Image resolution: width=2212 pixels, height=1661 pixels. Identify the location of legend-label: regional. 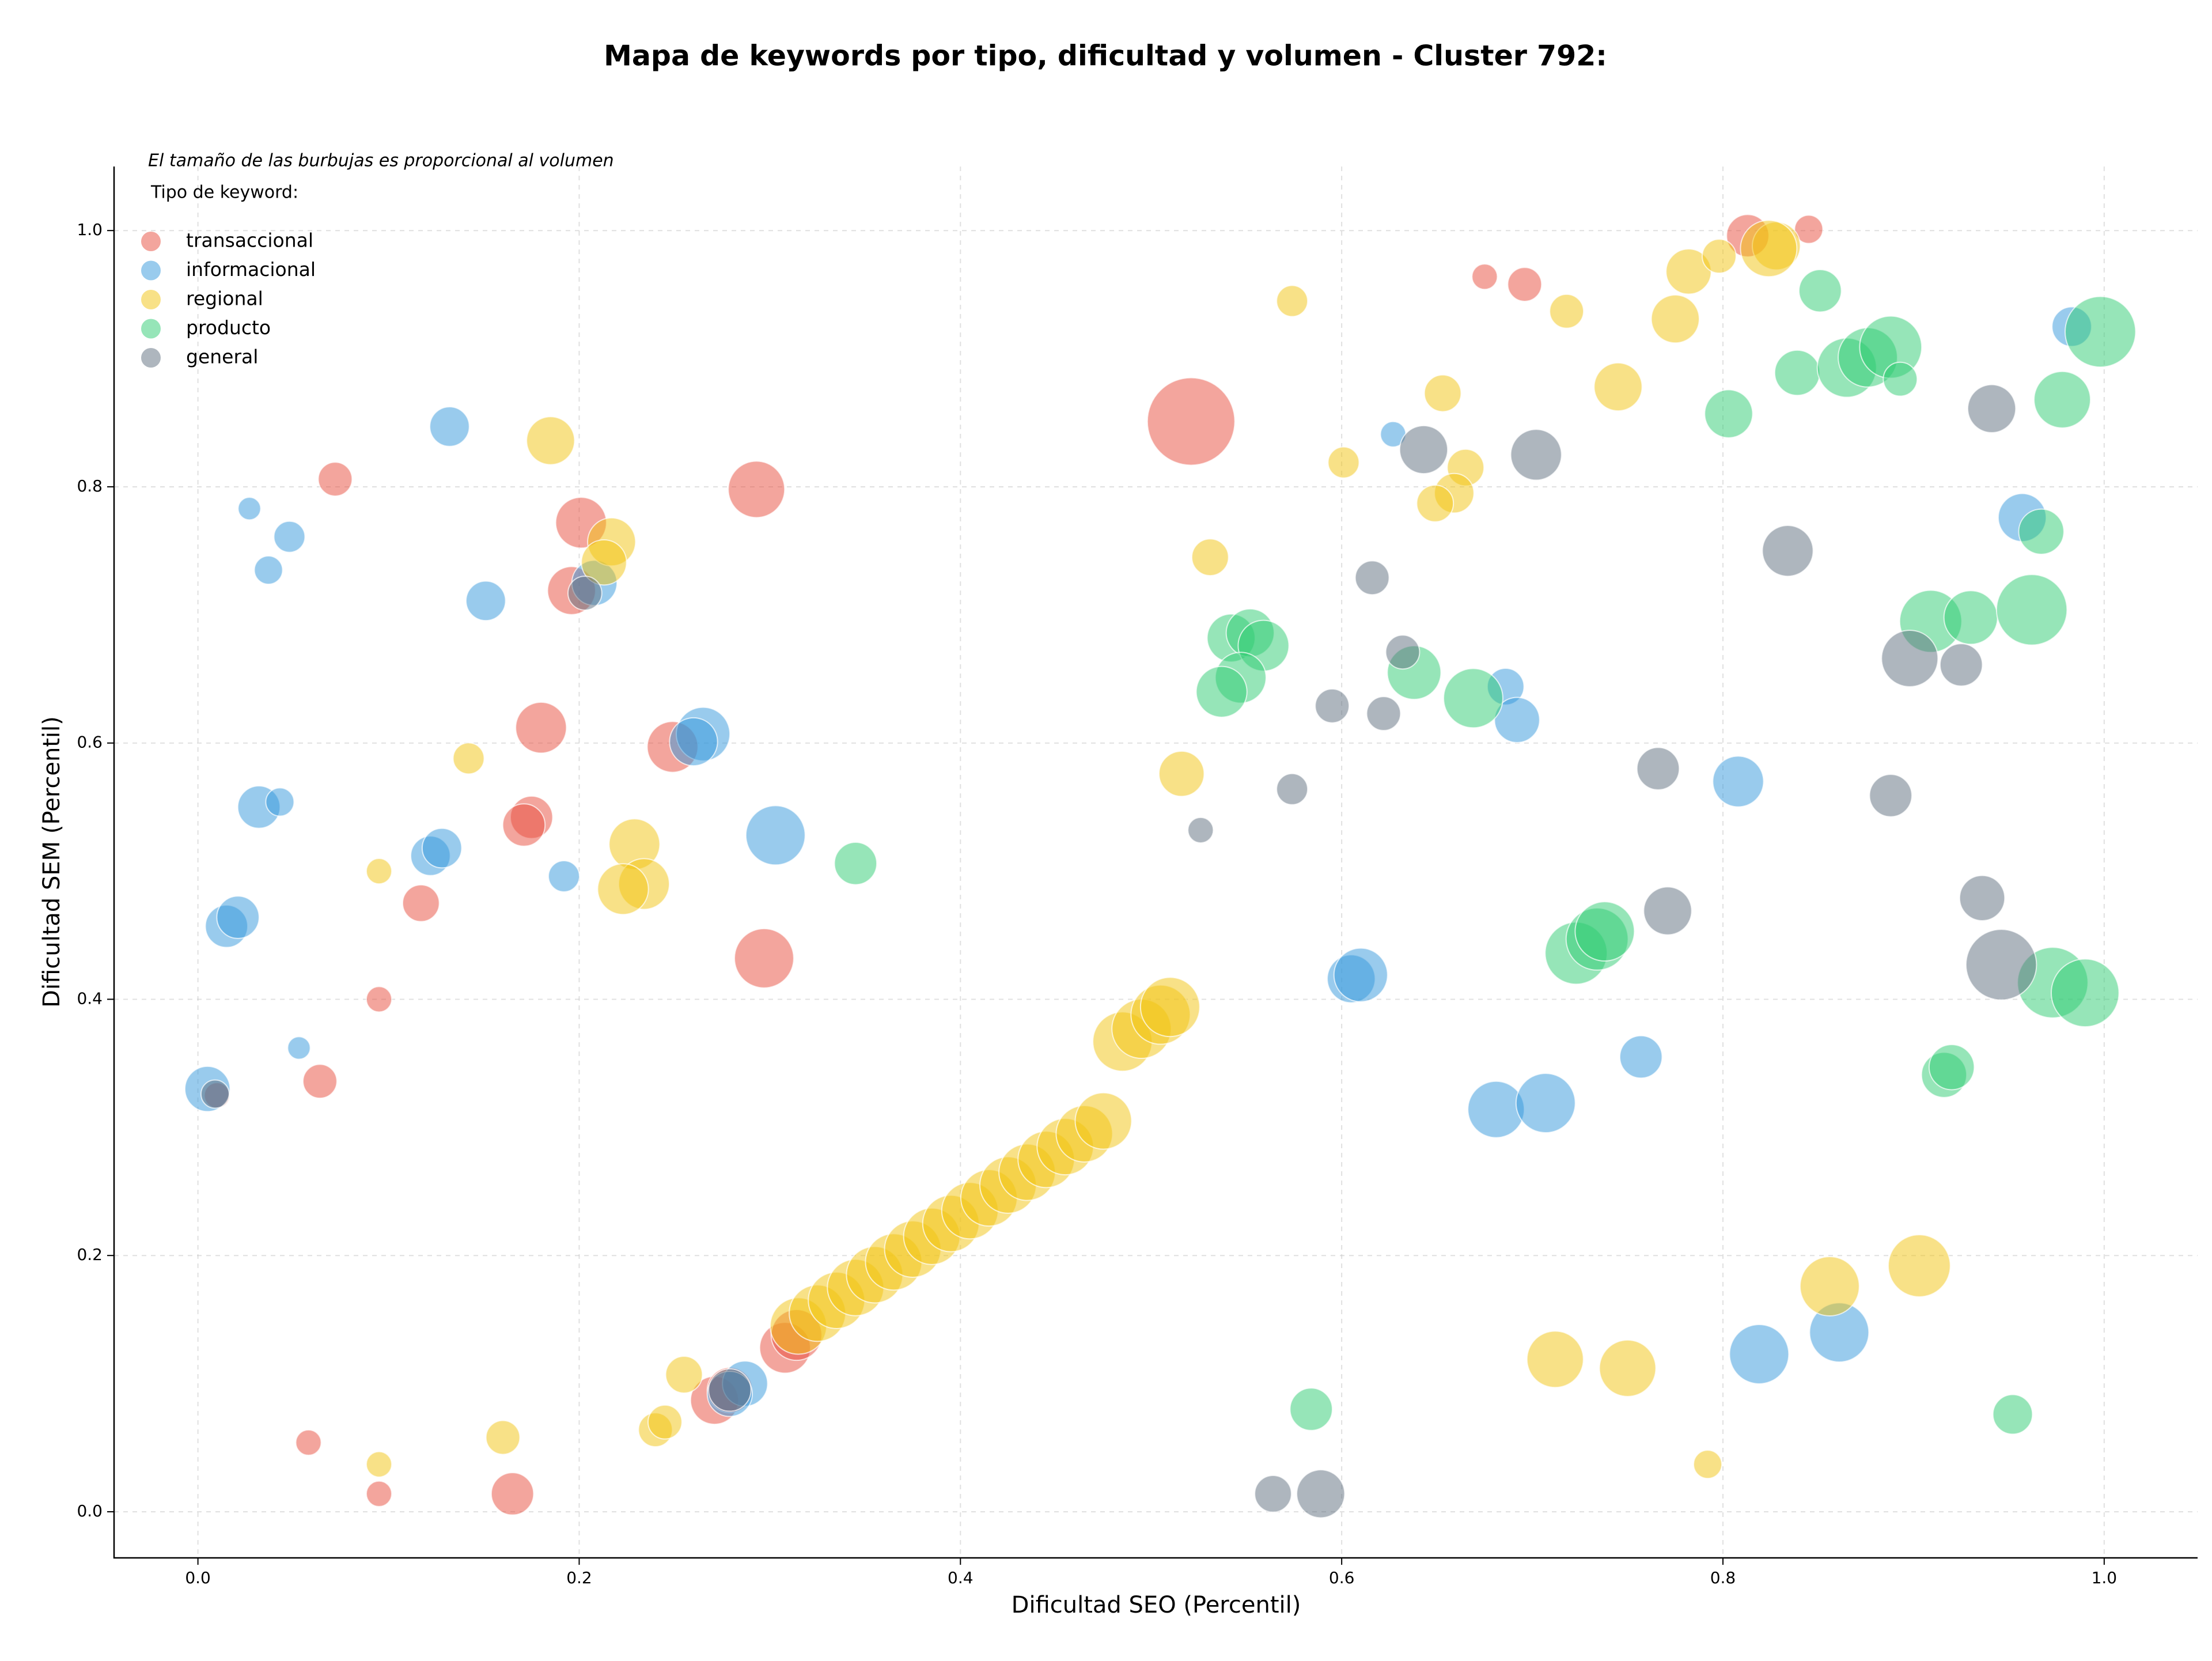
(224, 298).